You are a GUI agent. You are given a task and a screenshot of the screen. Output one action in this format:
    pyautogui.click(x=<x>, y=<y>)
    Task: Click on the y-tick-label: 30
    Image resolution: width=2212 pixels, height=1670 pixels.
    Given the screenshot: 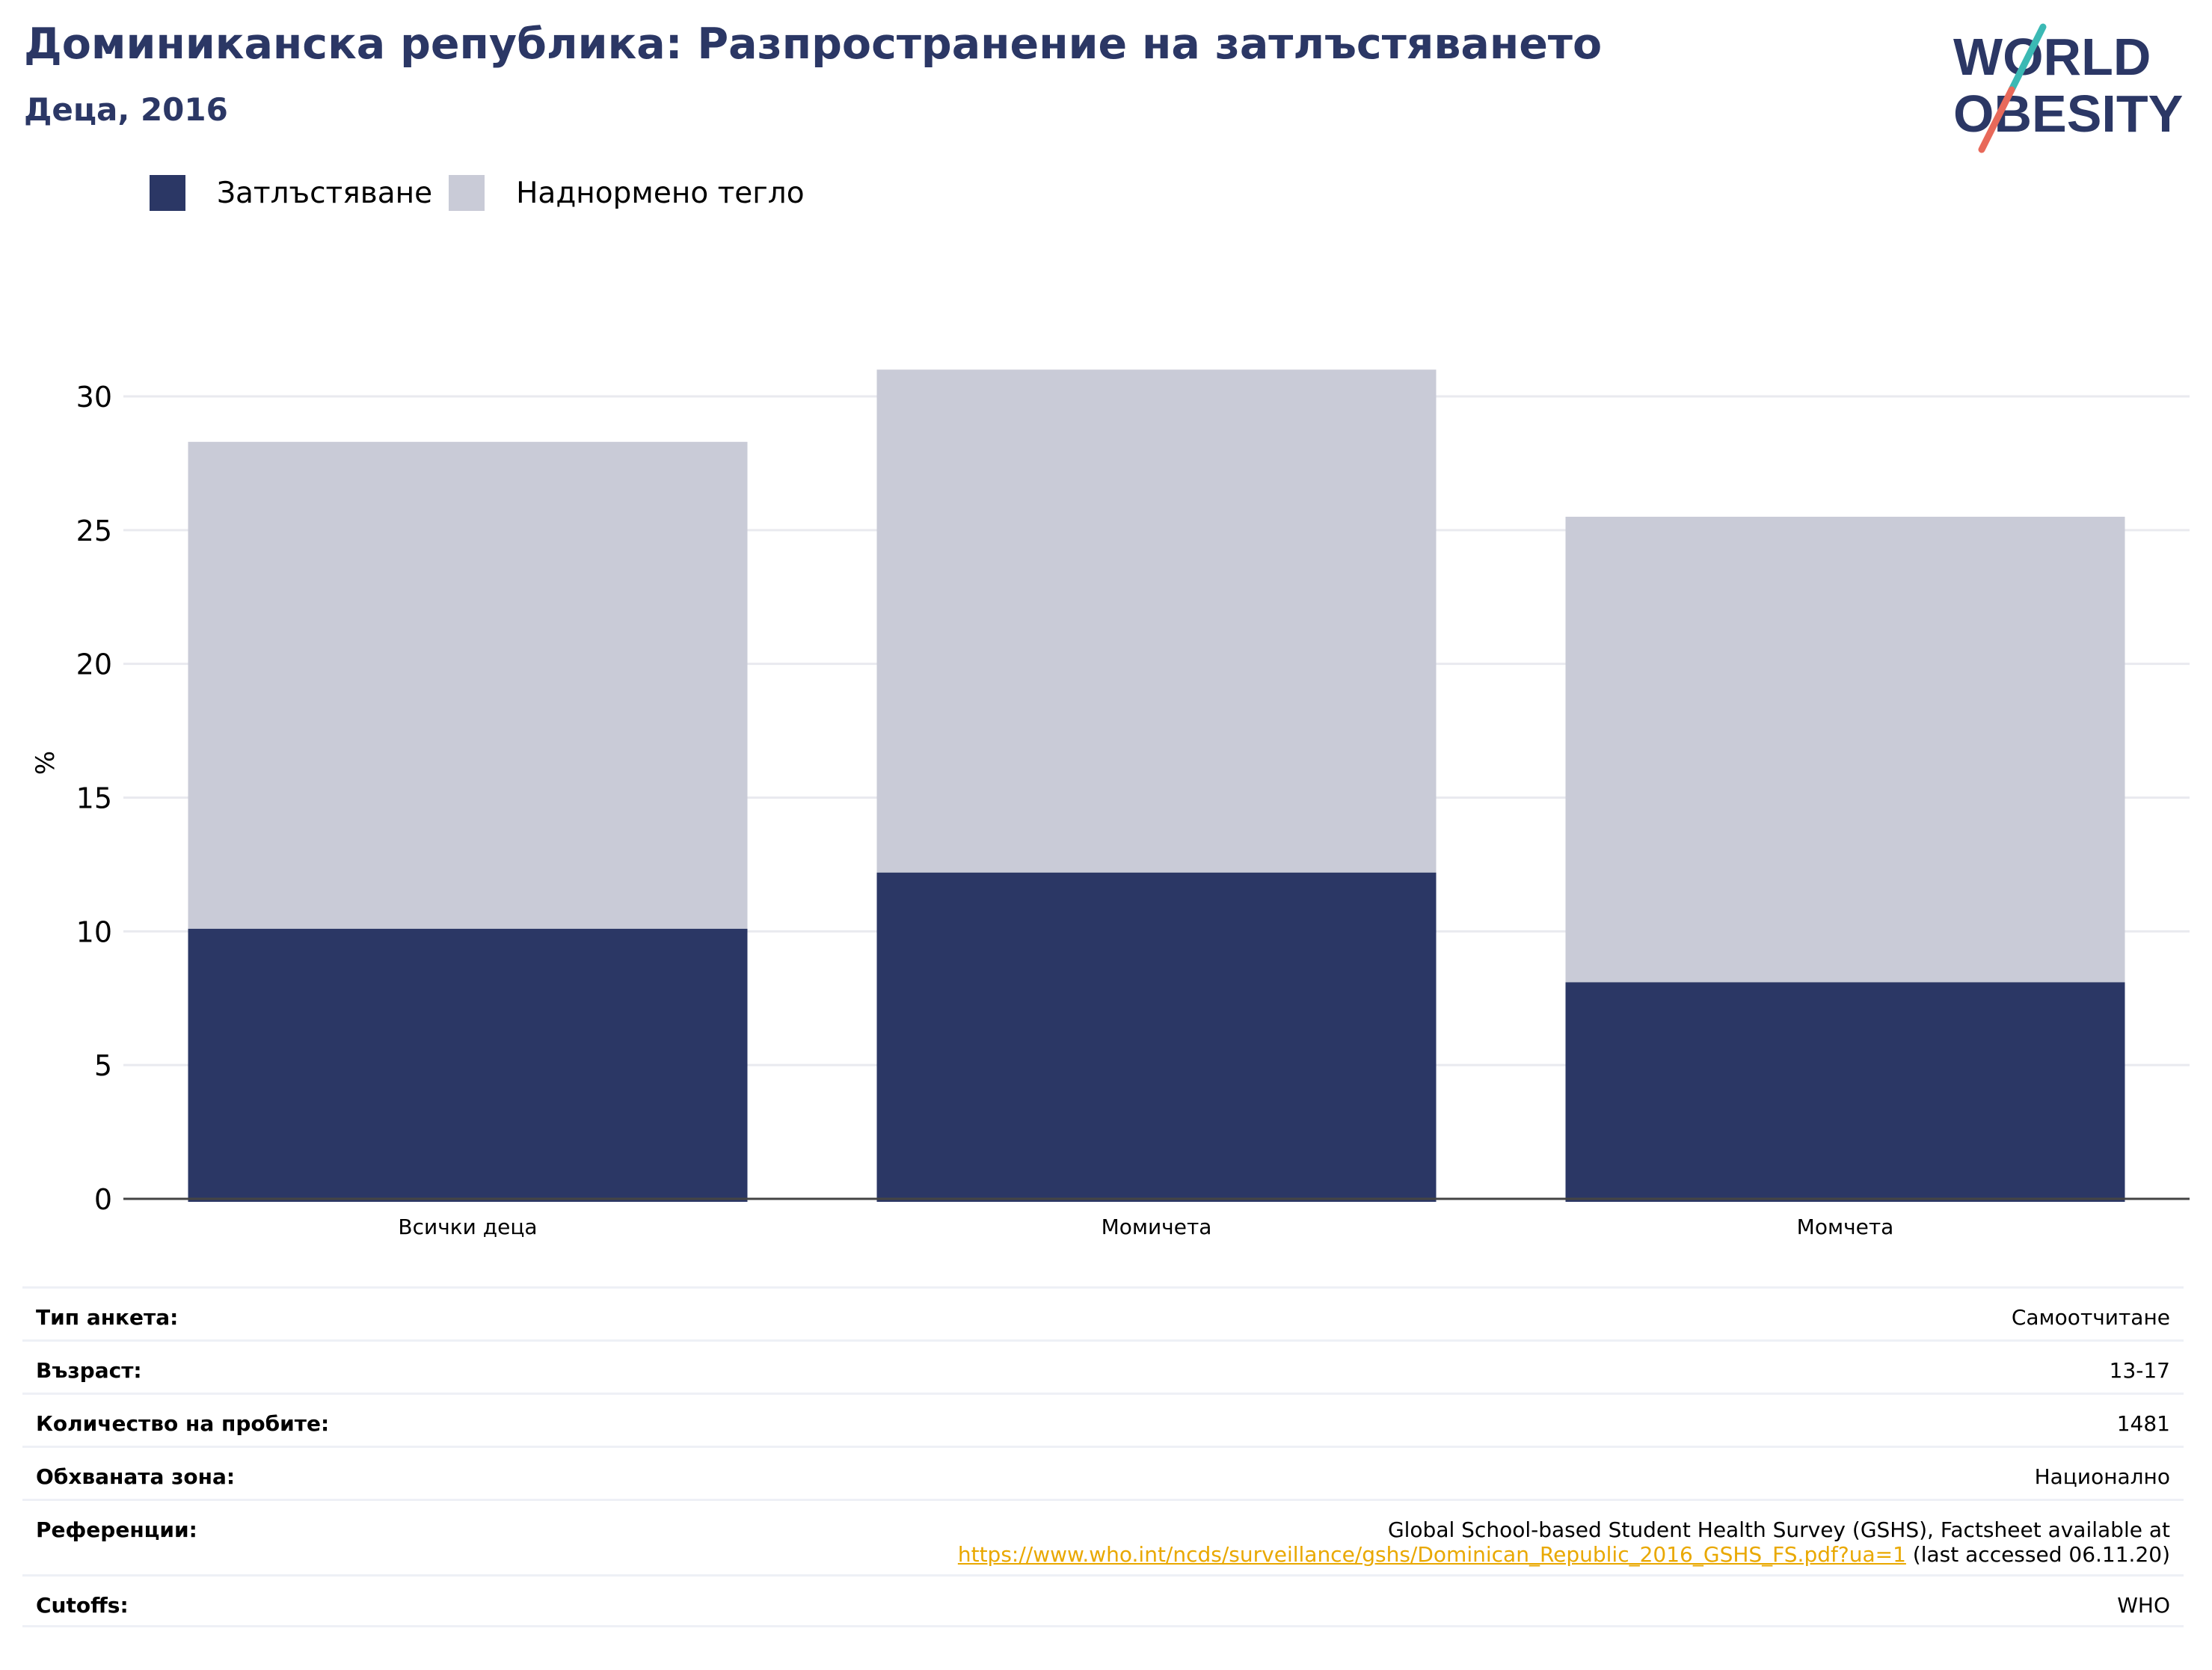 What is the action you would take?
    pyautogui.click(x=94, y=397)
    